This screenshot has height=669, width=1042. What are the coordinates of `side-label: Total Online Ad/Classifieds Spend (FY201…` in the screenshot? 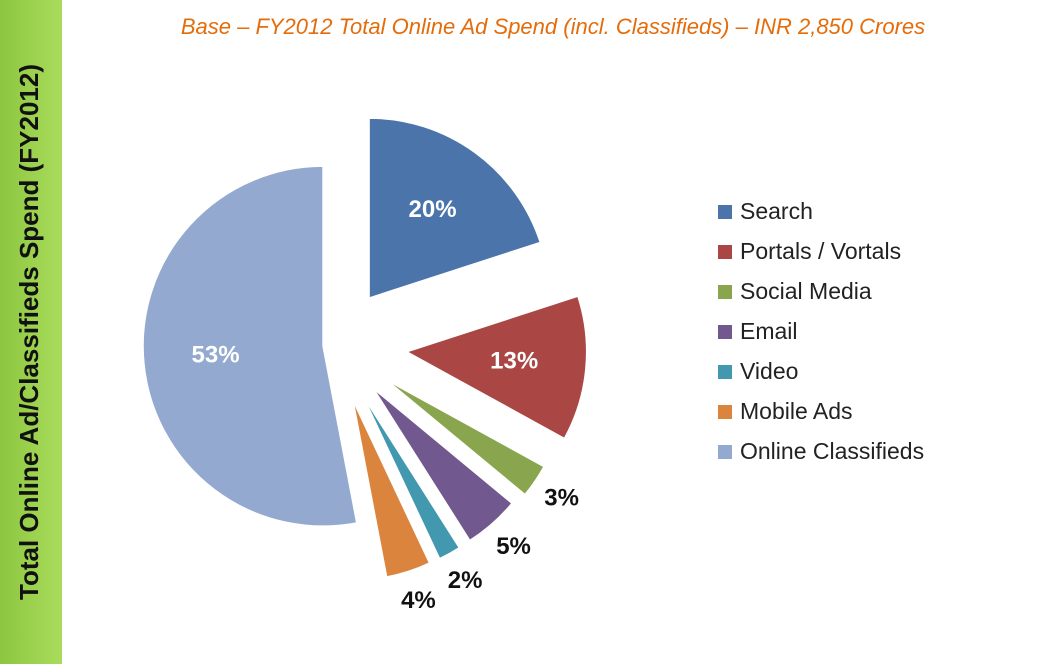 It's located at (29, 332).